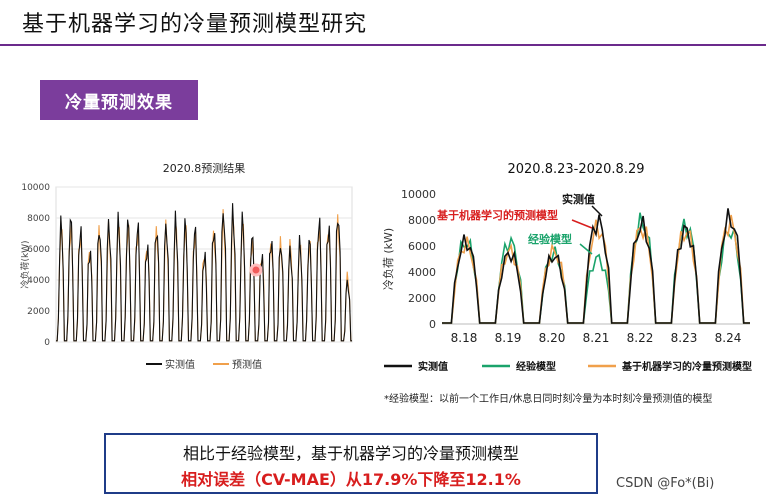  I want to click on chart2-legend-actual: 实测值, so click(433, 366).